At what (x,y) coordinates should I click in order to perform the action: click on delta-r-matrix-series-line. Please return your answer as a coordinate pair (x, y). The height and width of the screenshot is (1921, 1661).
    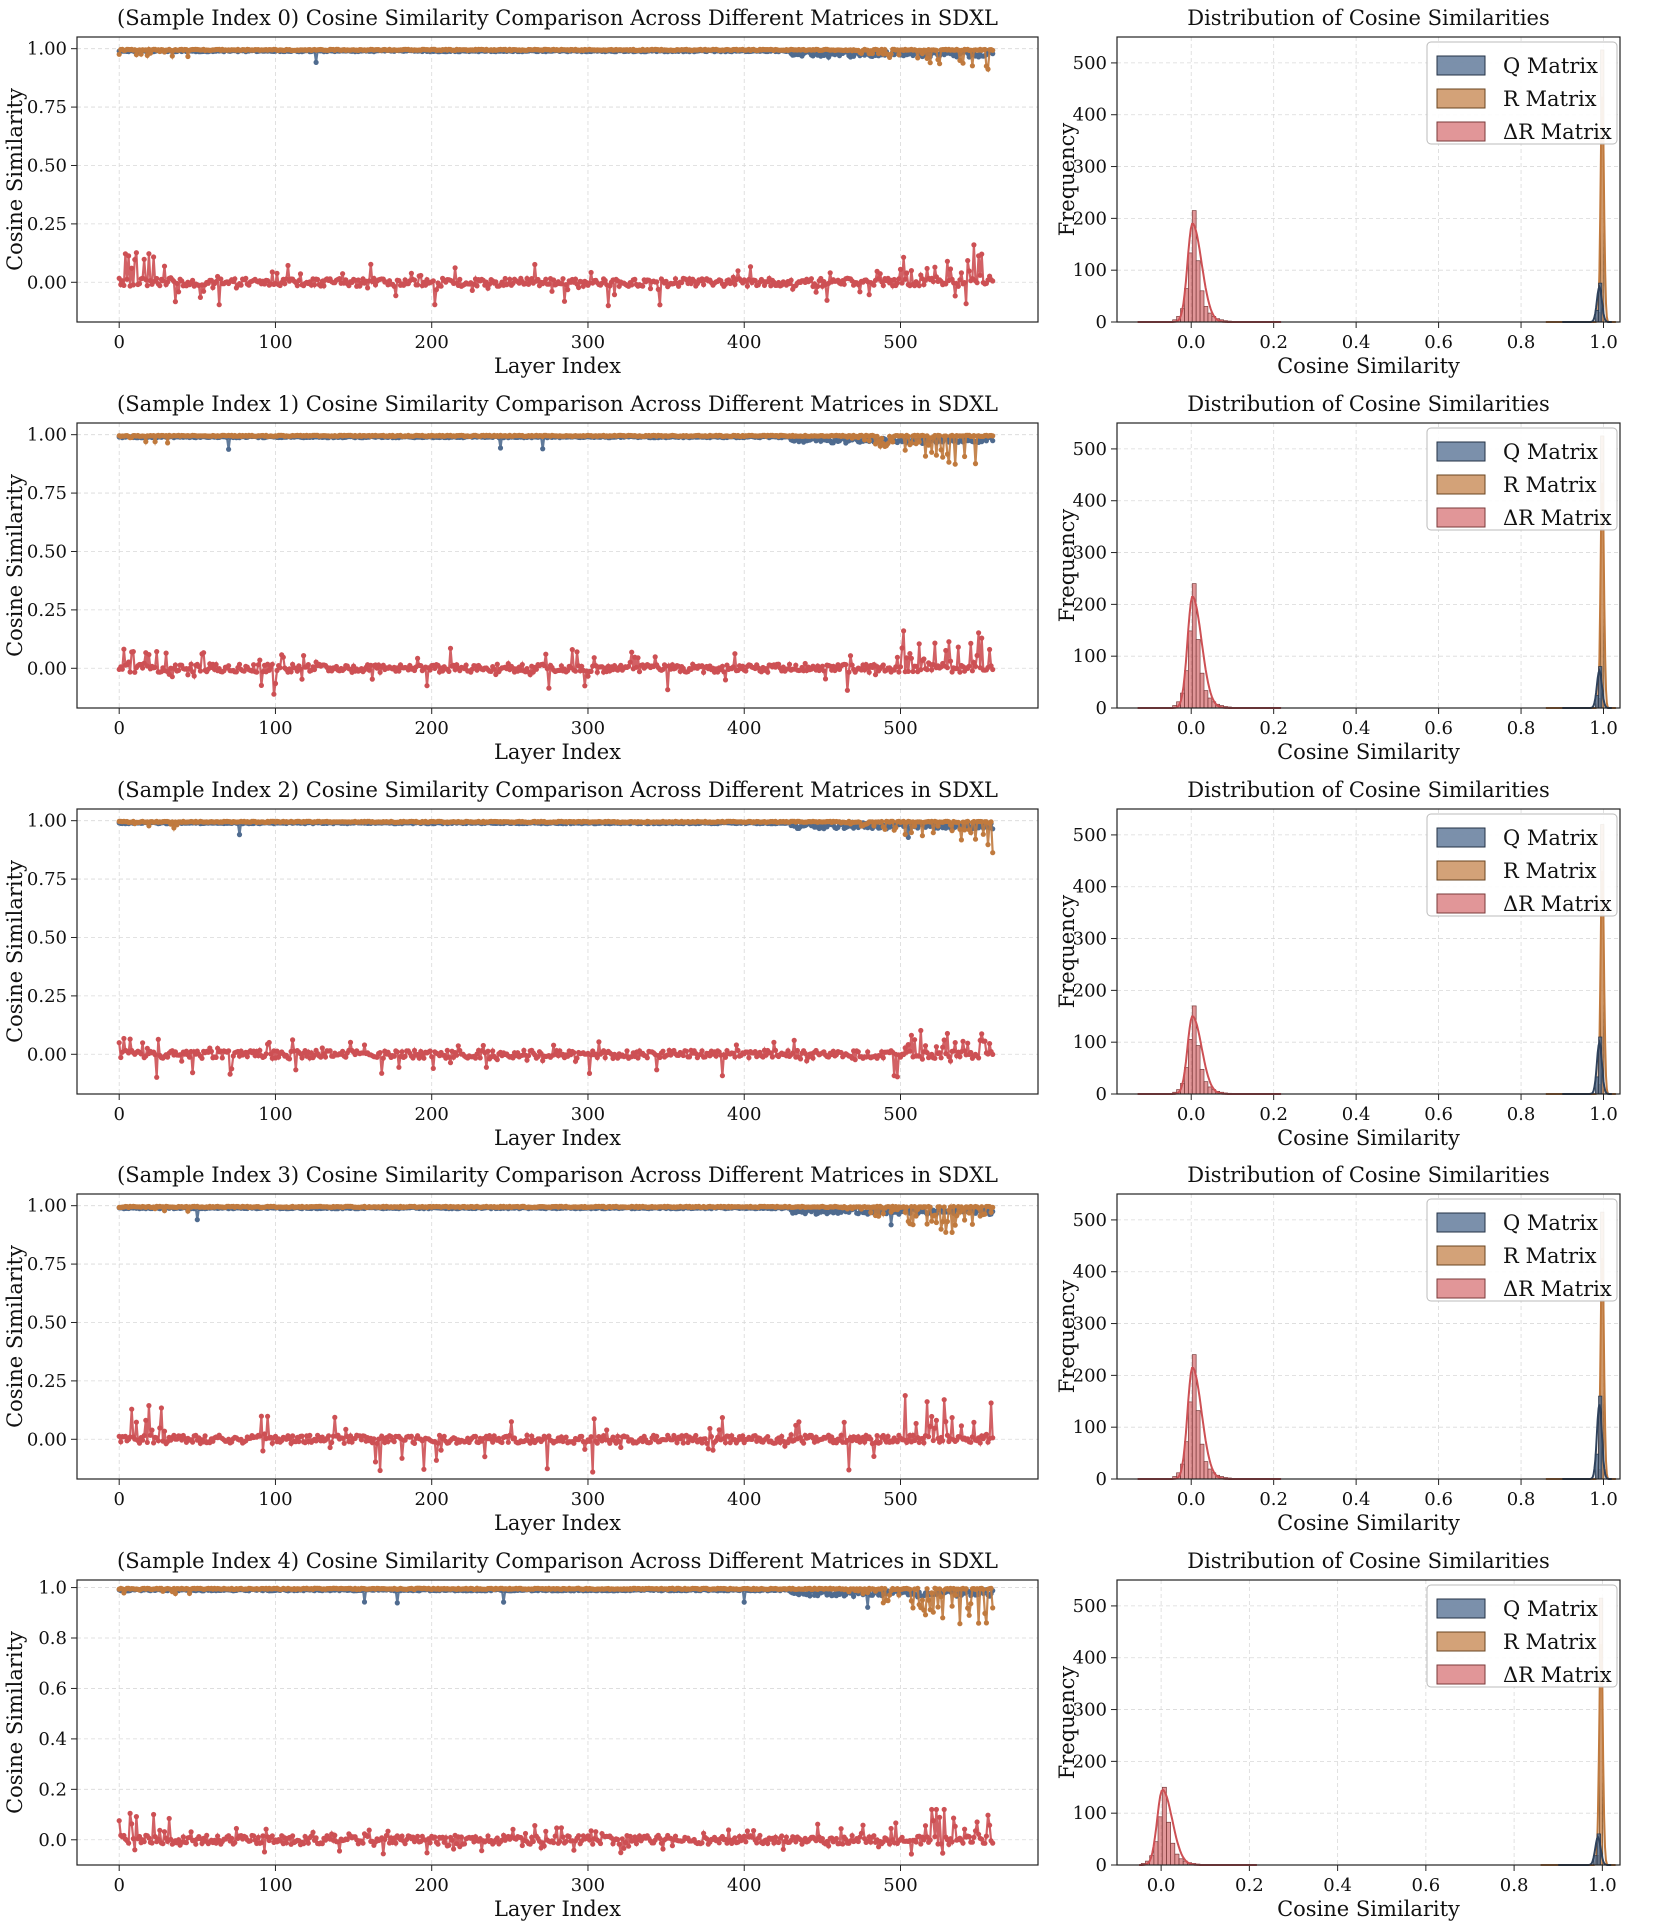
    Looking at the image, I should click on (556, 662).